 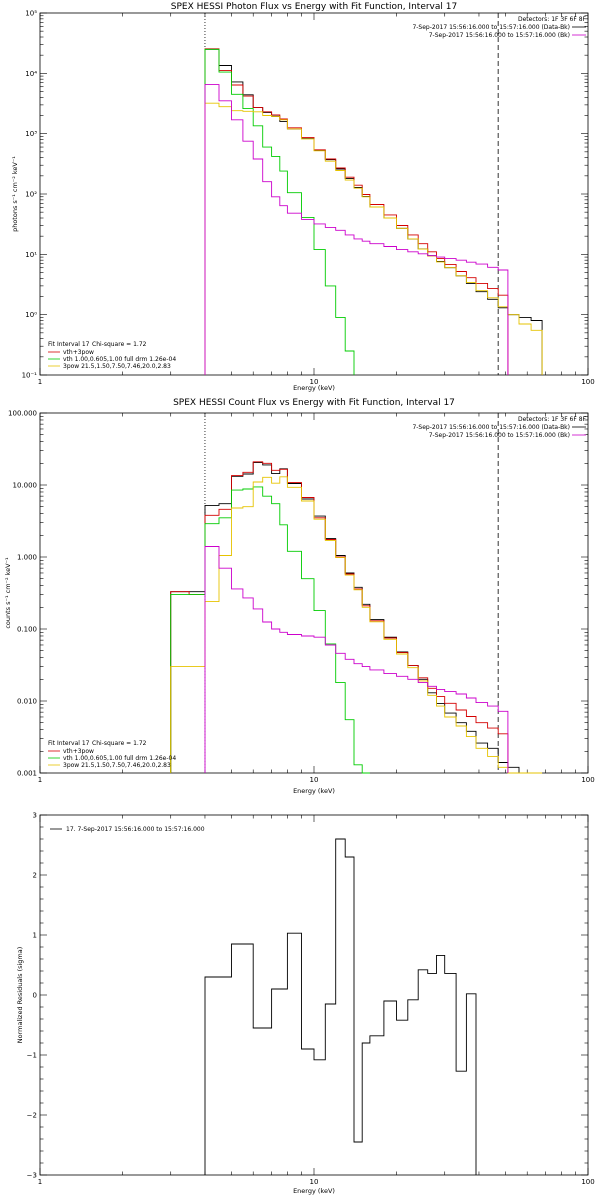 I want to click on y-tick-label: 1.000, so click(x=27, y=558).